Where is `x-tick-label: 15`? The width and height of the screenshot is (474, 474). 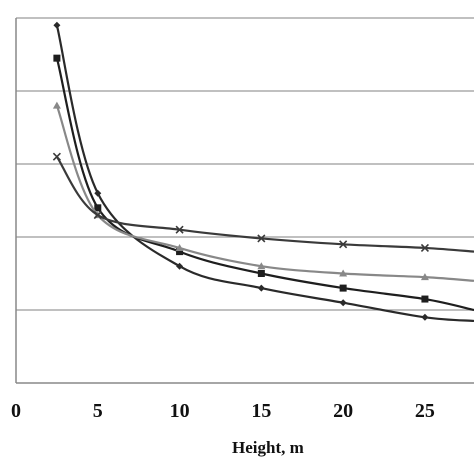
x-tick-label: 15 is located at coordinates (261, 411).